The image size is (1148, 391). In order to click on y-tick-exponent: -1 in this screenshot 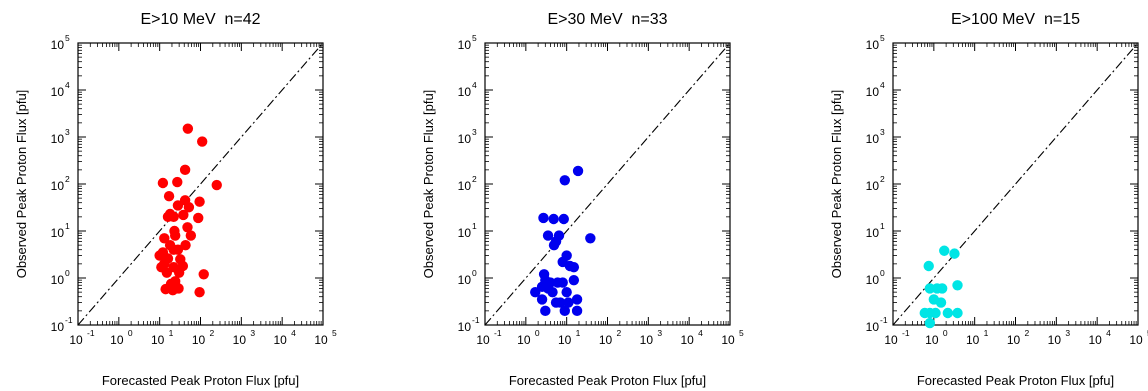, I will do `click(884, 320)`.